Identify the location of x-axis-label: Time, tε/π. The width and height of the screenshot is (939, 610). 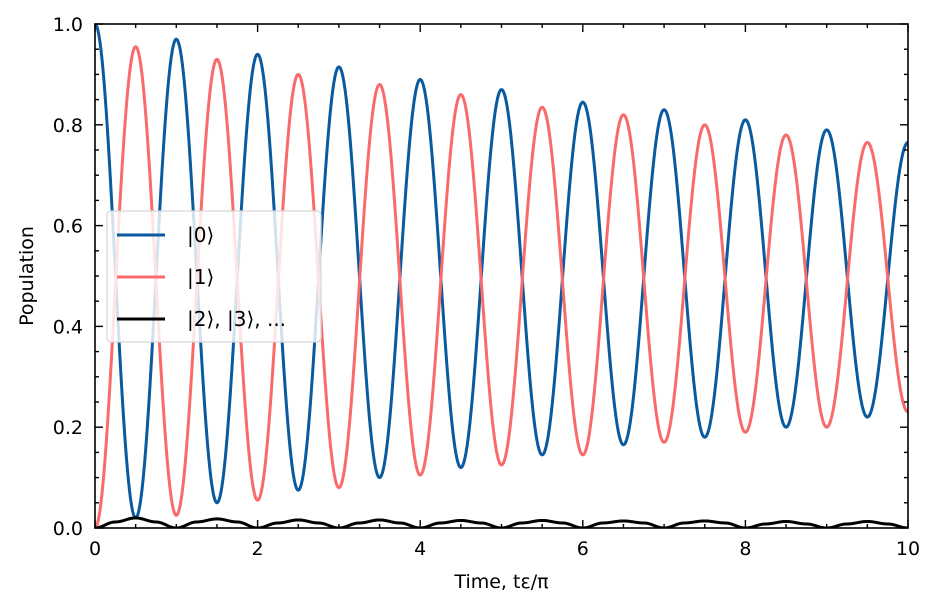
(500, 582).